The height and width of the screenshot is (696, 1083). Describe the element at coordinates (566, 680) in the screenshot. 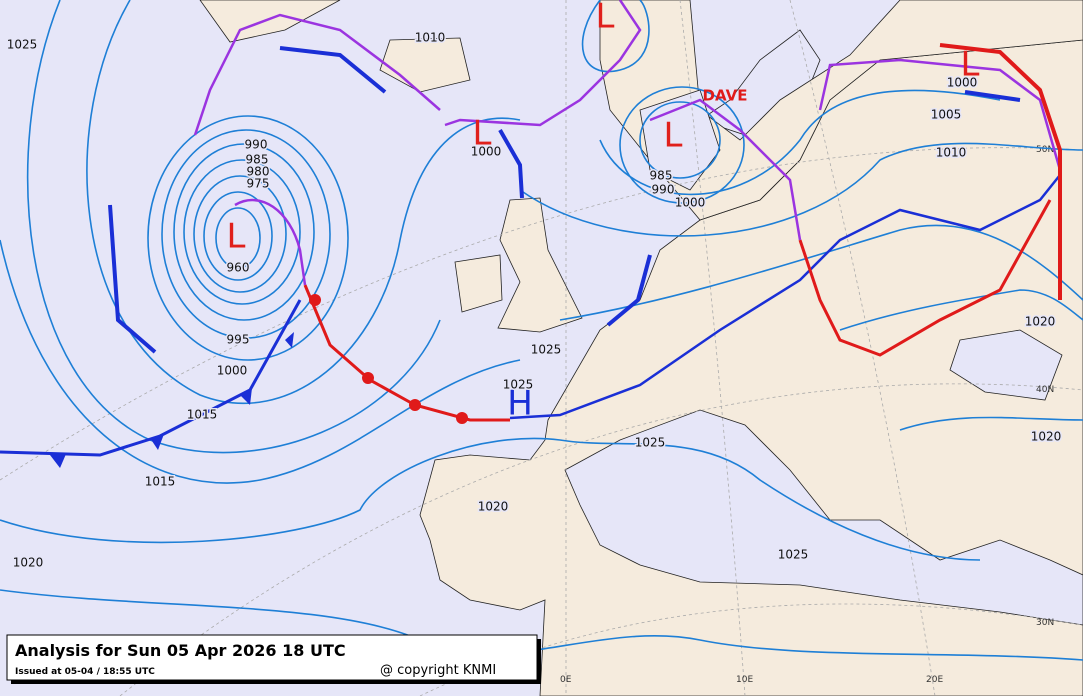

I see `longitude-label: 0E` at that location.